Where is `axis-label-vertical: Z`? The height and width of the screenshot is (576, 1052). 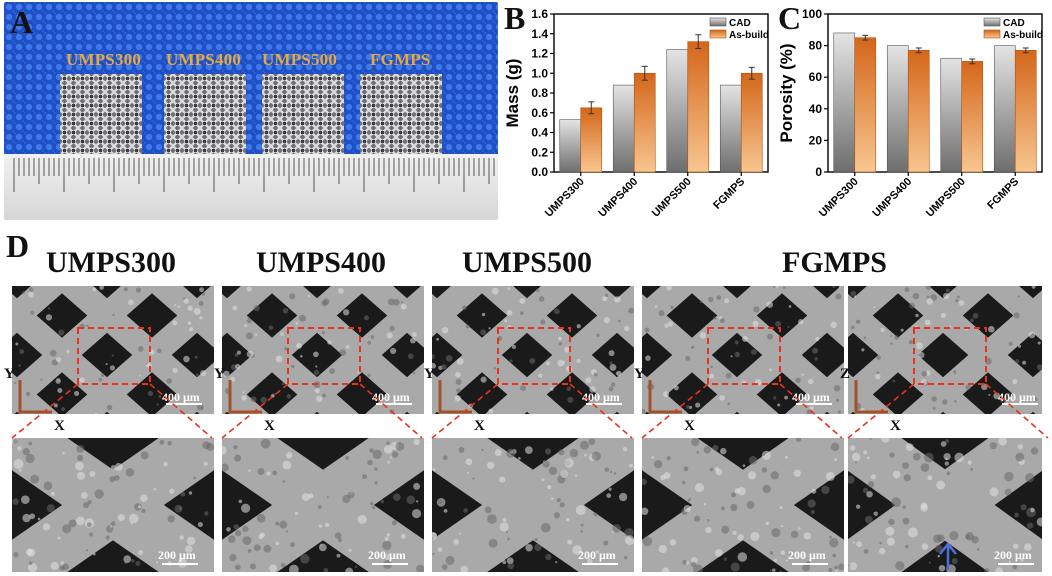 axis-label-vertical: Z is located at coordinates (845, 374).